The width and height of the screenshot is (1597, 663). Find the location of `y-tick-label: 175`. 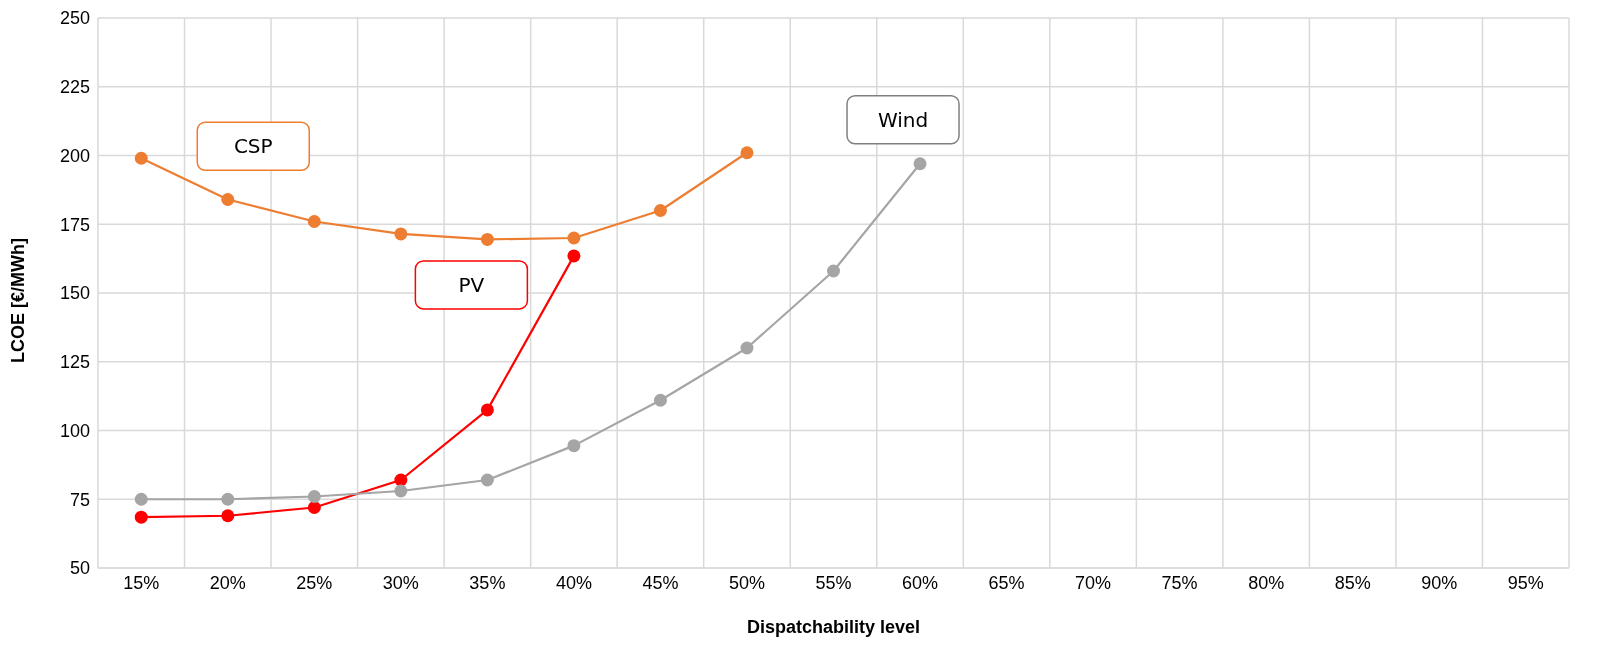

y-tick-label: 175 is located at coordinates (74, 224).